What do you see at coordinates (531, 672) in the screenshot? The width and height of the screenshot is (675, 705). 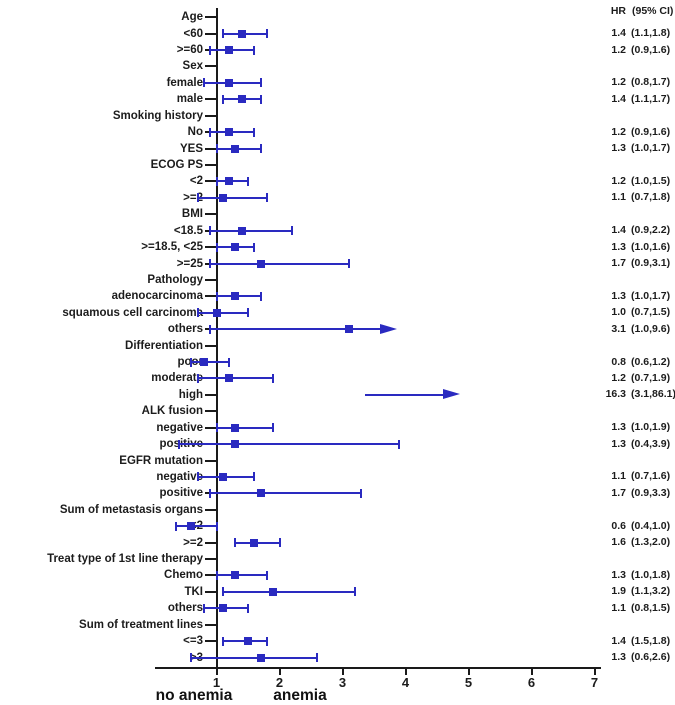 I see `x-axis-tick` at bounding box center [531, 672].